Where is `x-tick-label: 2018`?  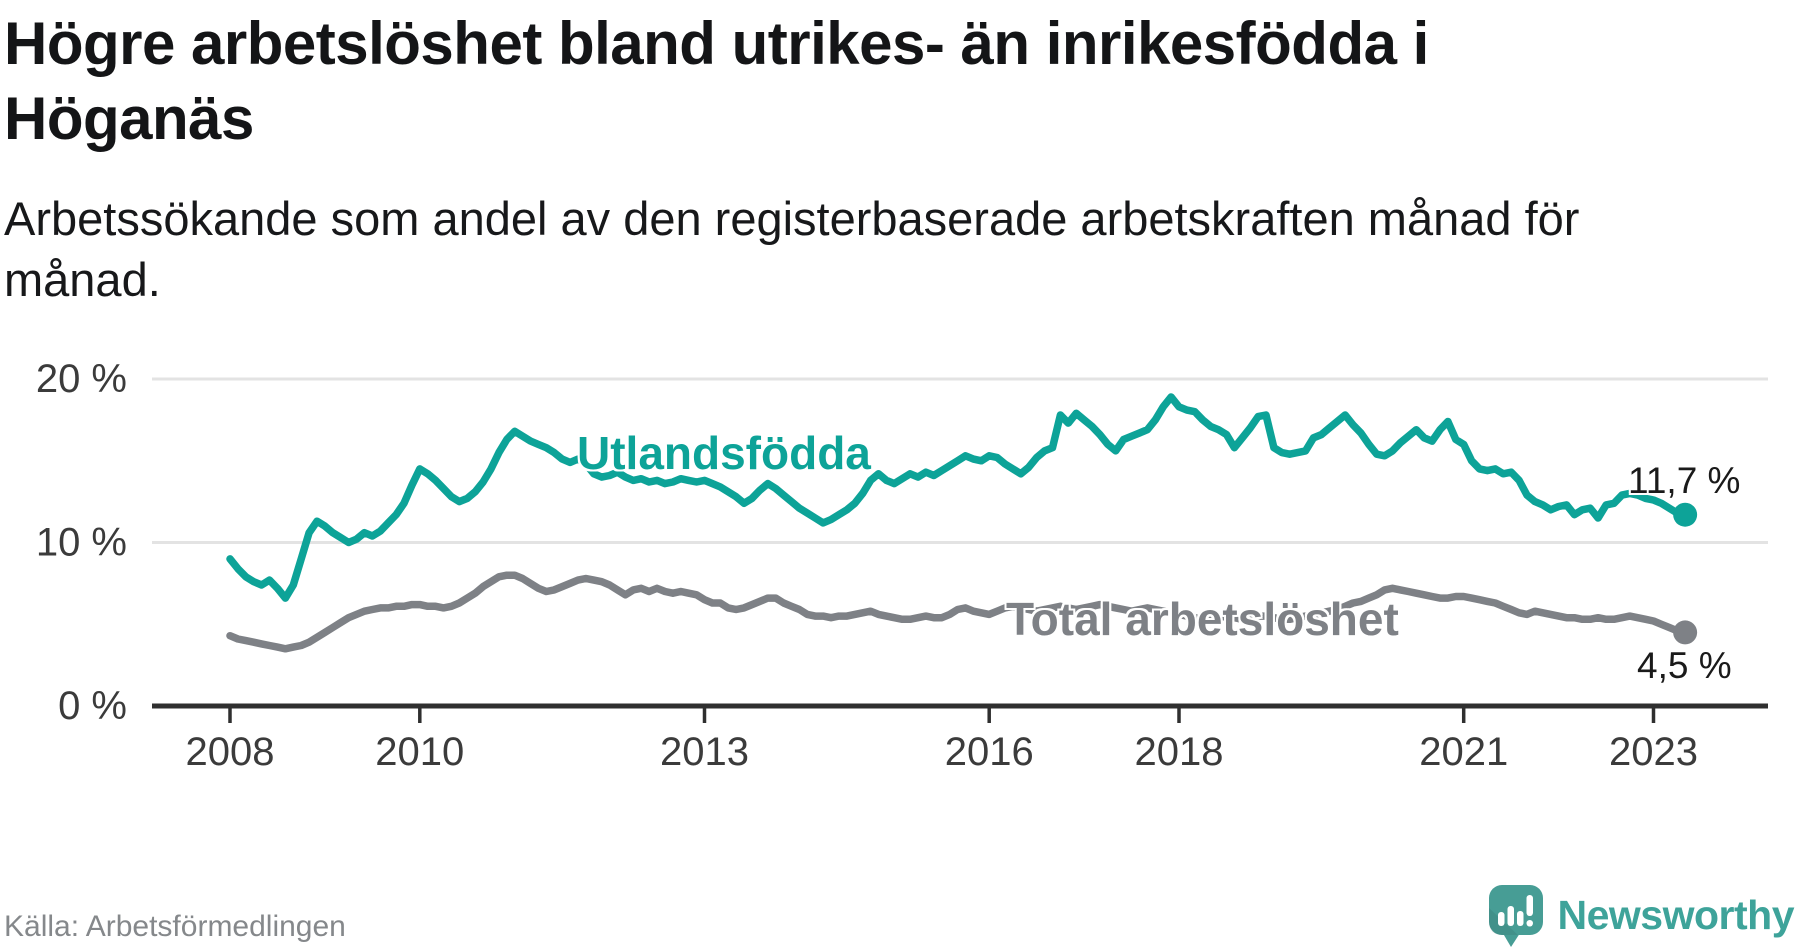
x-tick-label: 2018 is located at coordinates (1179, 752).